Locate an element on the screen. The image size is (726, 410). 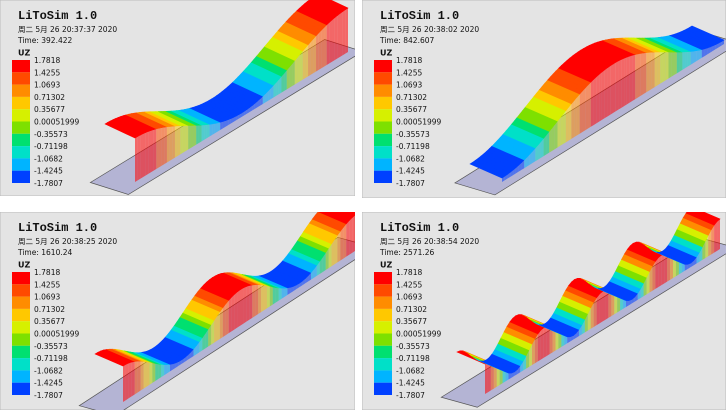
time-line: Time: 392.422 is located at coordinates (45, 40).